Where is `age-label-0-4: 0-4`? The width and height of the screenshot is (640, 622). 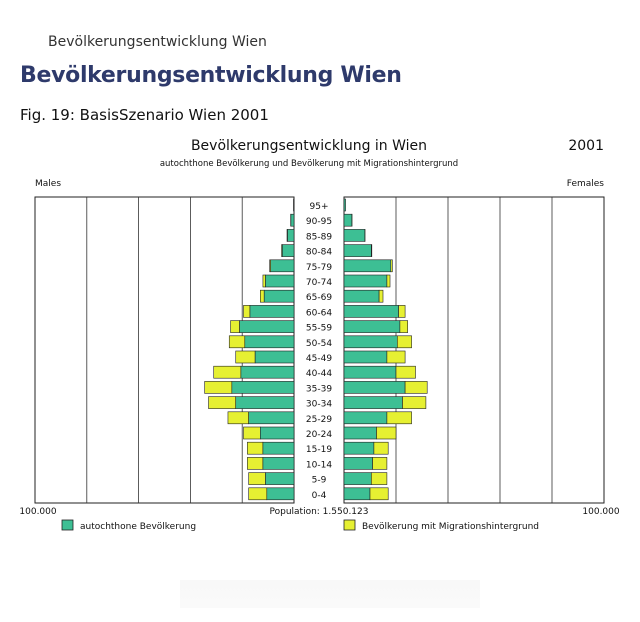 age-label-0-4: 0-4 is located at coordinates (319, 496).